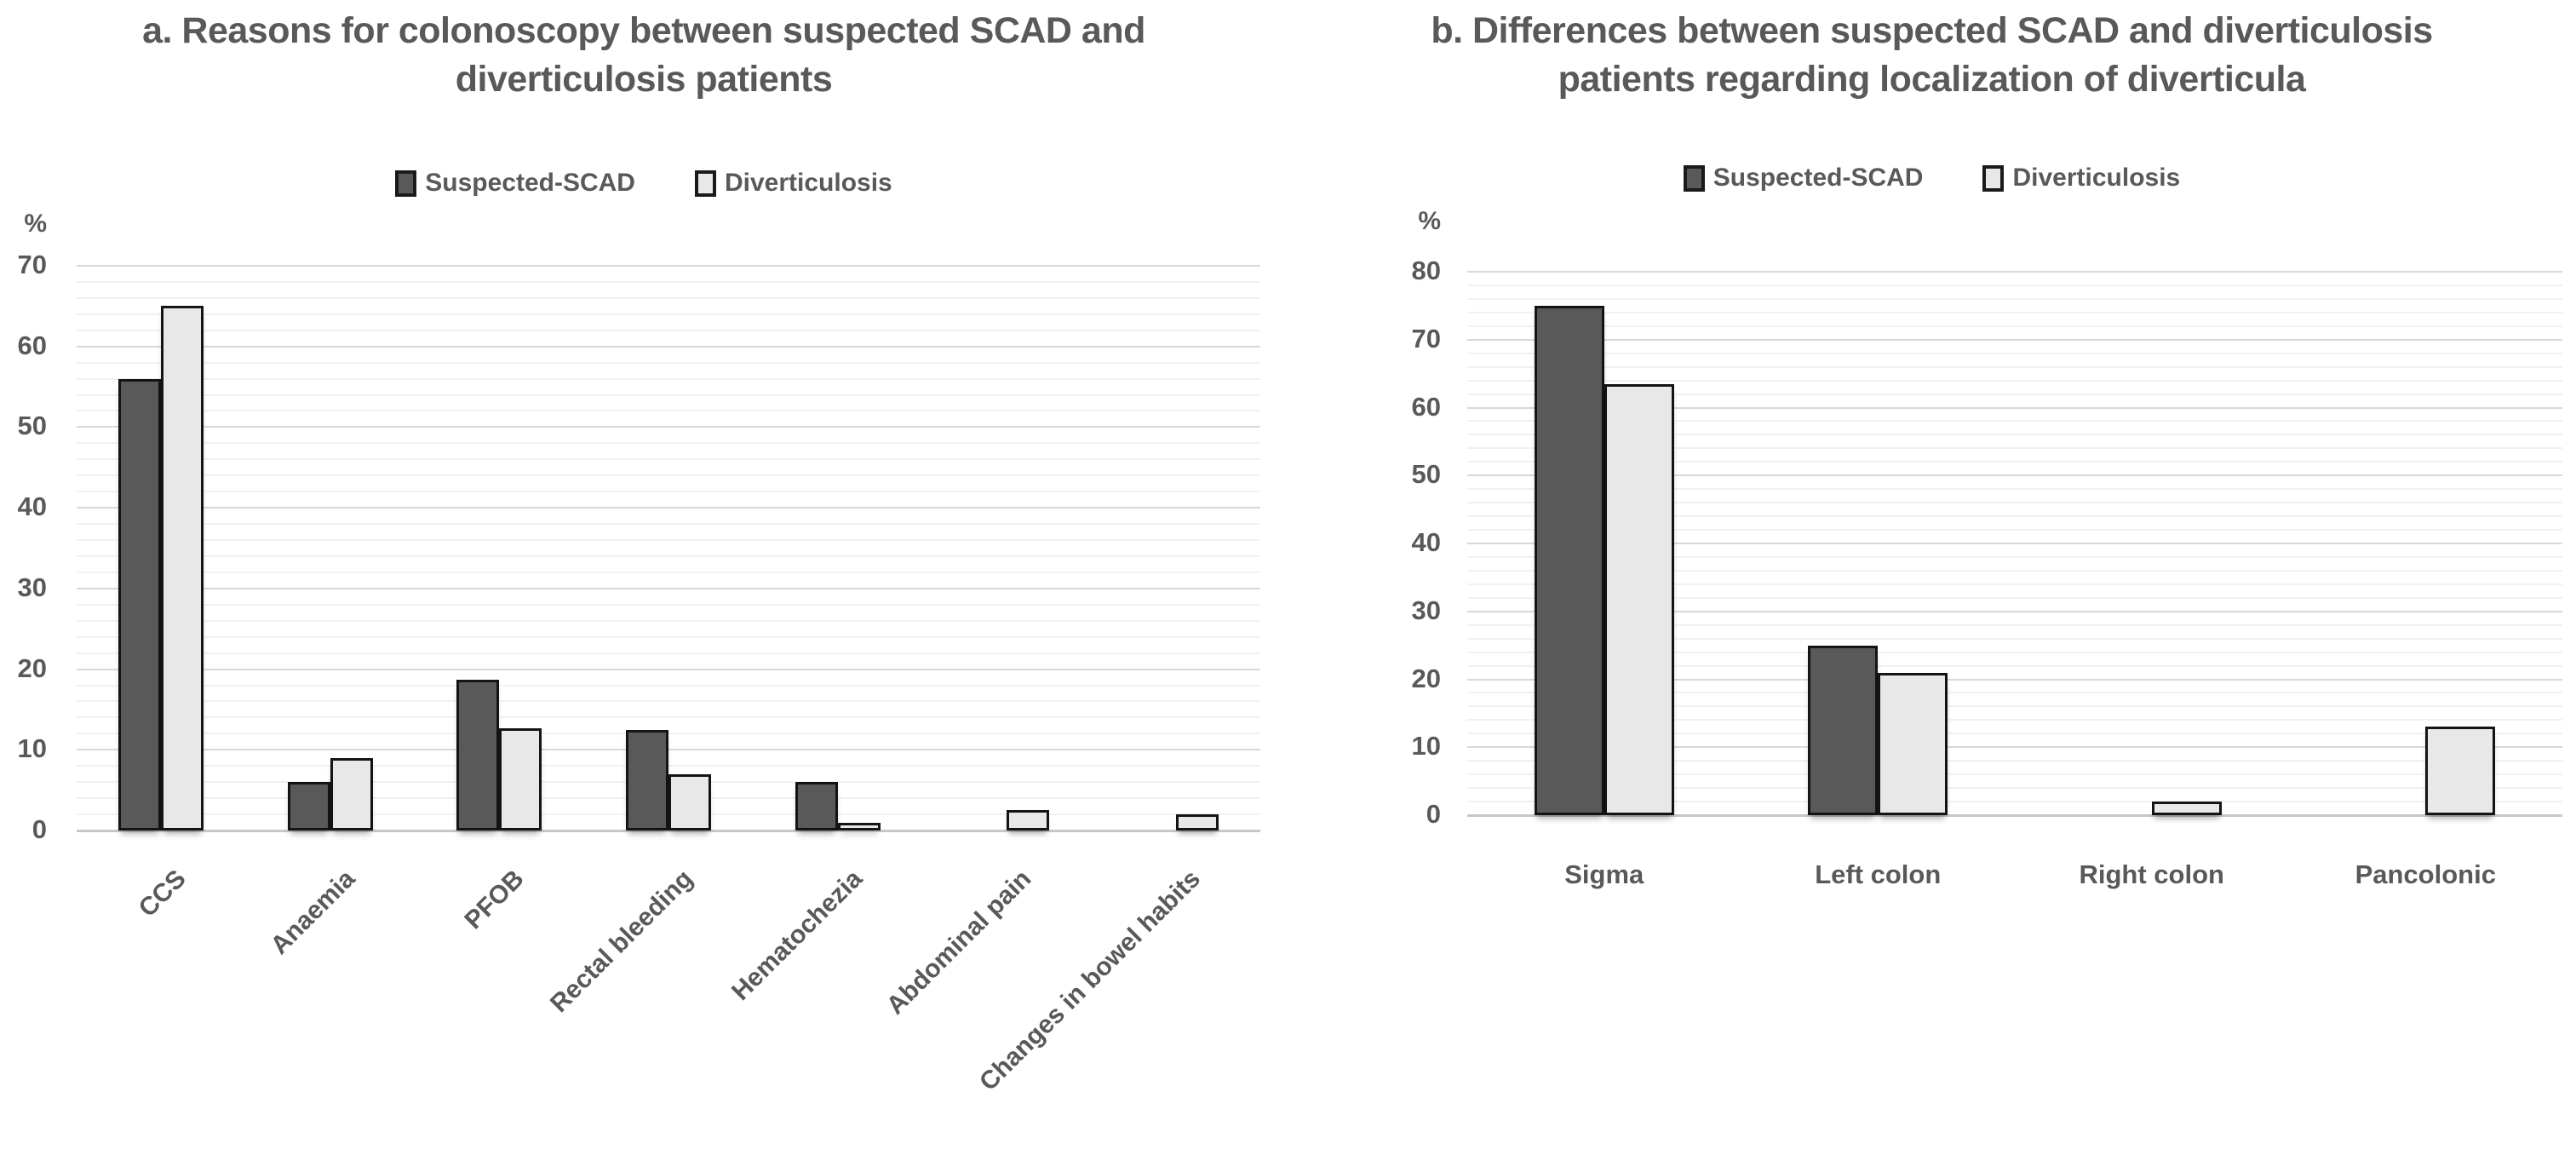 The width and height of the screenshot is (2576, 1161). Describe the element at coordinates (793, 183) in the screenshot. I see `legend-item-diverticulosis: Diverticulosis` at that location.